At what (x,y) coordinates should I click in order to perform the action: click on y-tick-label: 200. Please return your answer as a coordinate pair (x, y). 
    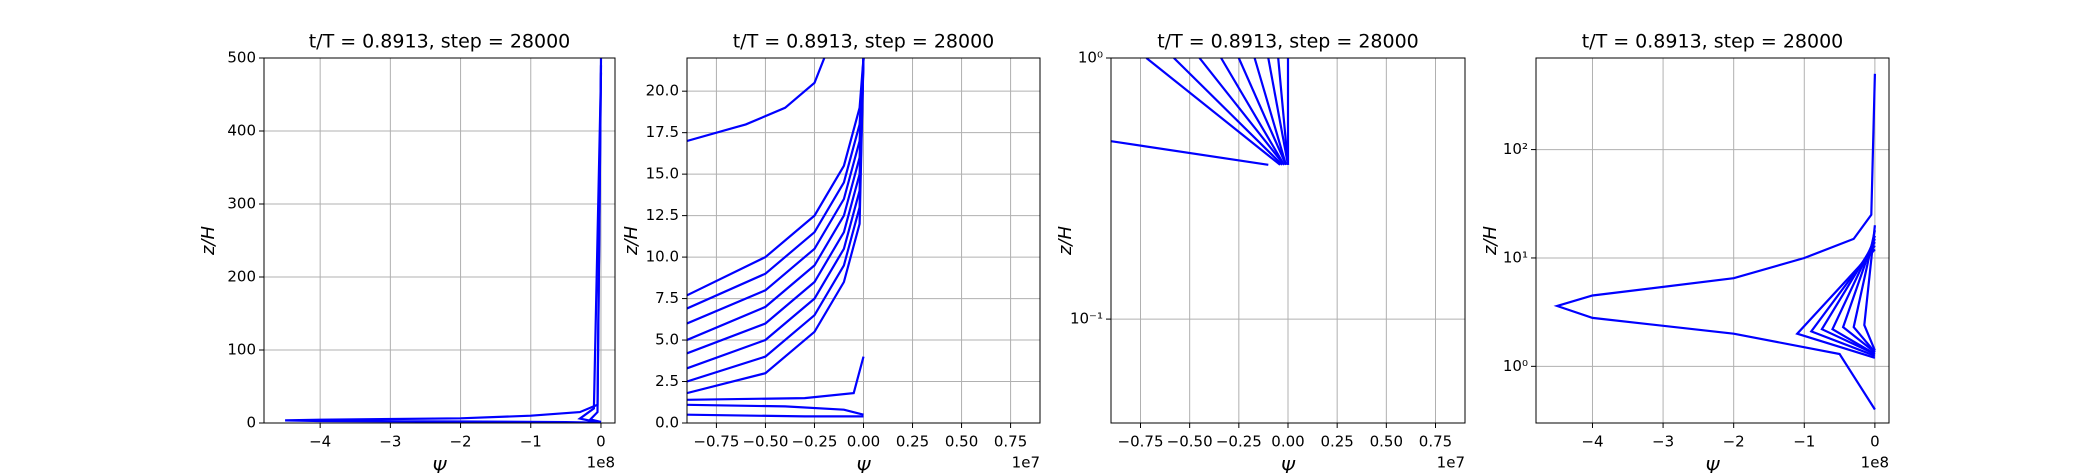
    Looking at the image, I should click on (241, 277).